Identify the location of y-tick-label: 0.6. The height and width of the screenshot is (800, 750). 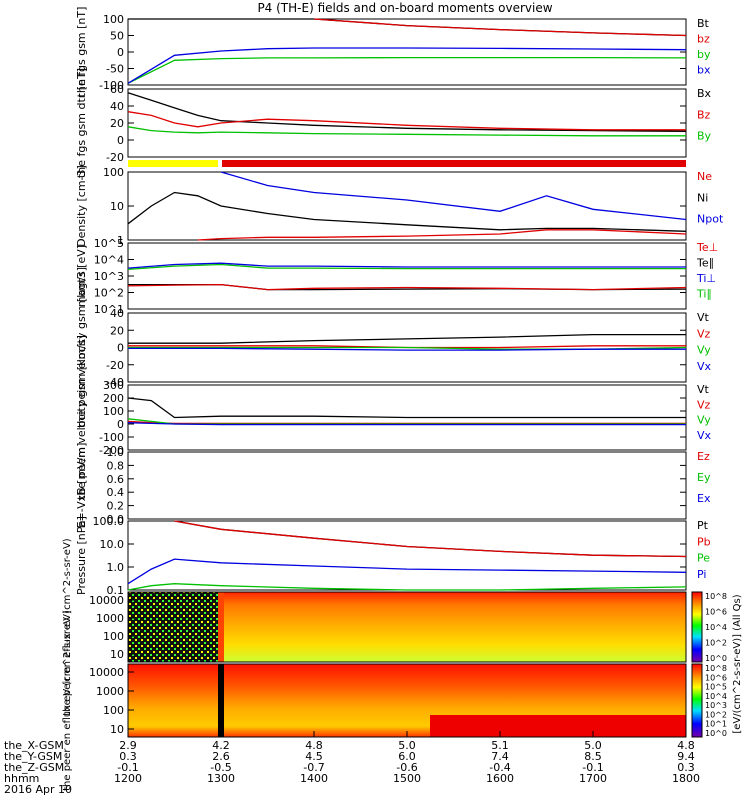
(116, 479).